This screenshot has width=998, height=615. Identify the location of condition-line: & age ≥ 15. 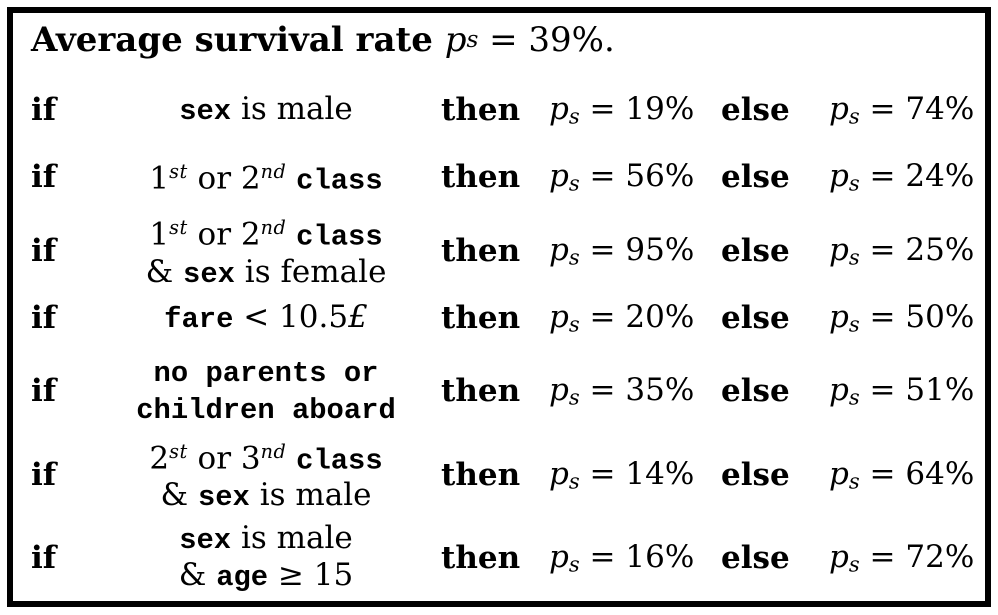
(266, 576).